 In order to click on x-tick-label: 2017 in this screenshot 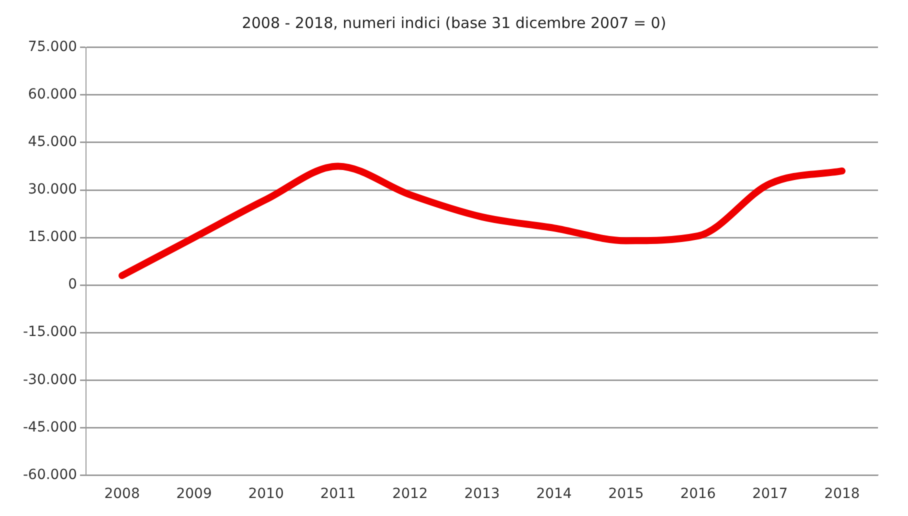, I will do `click(770, 494)`.